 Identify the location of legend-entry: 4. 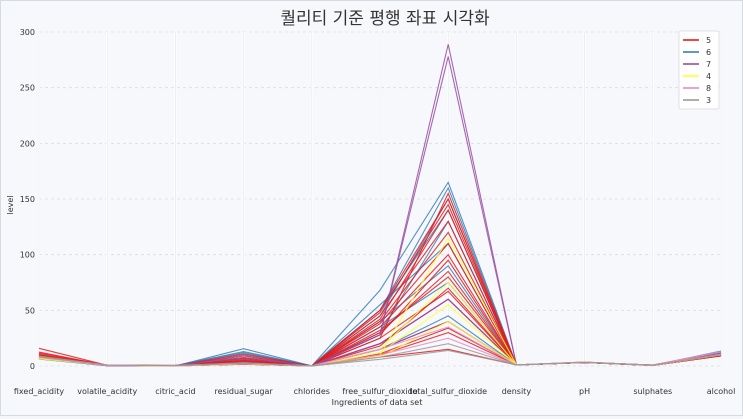
(708, 76).